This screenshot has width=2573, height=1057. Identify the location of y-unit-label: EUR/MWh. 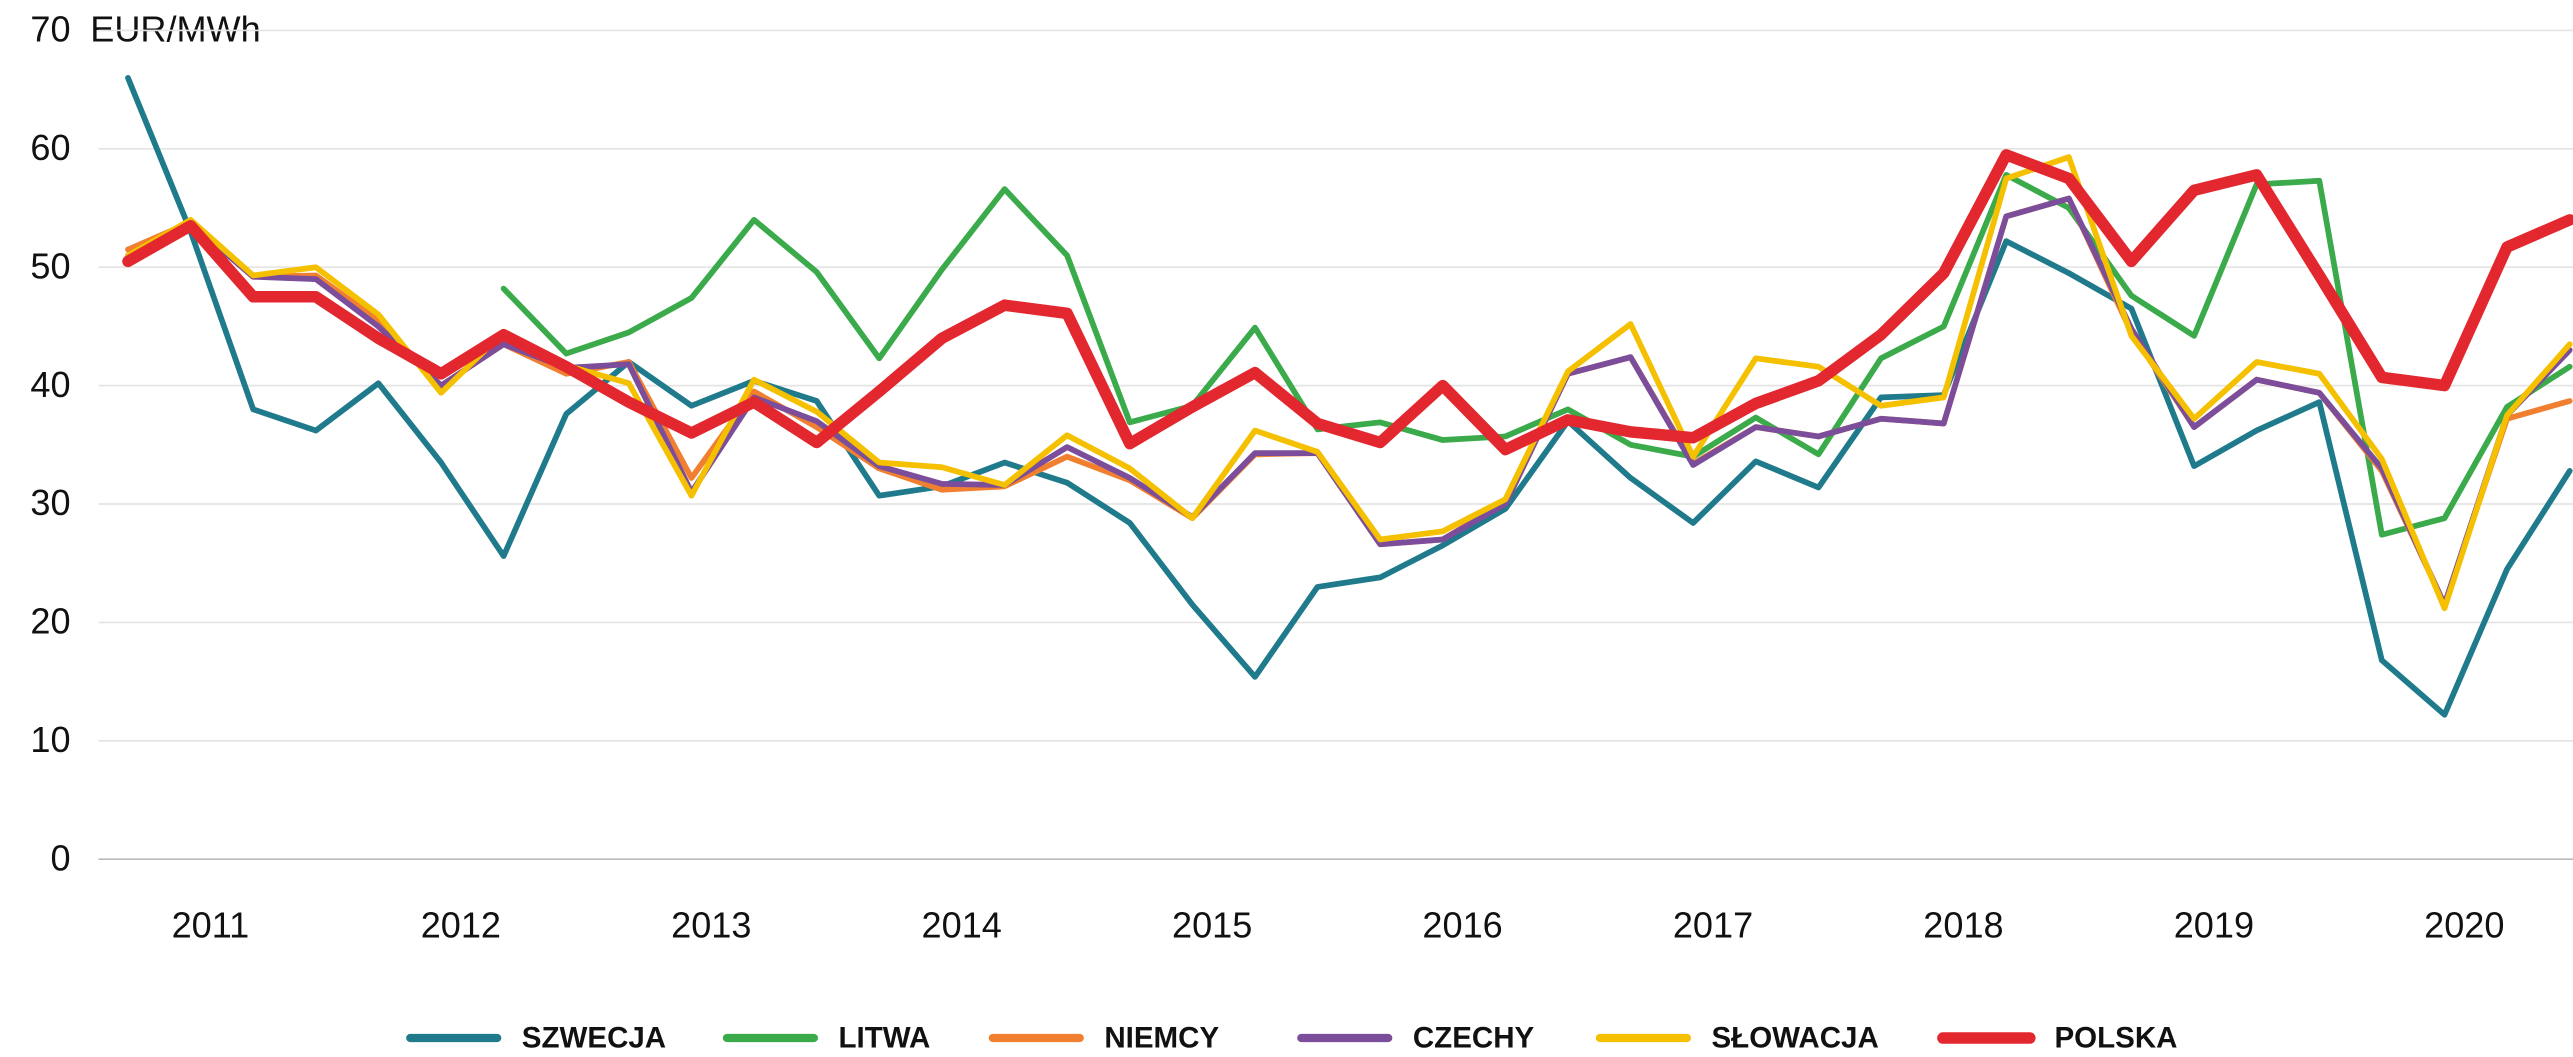
(175, 29).